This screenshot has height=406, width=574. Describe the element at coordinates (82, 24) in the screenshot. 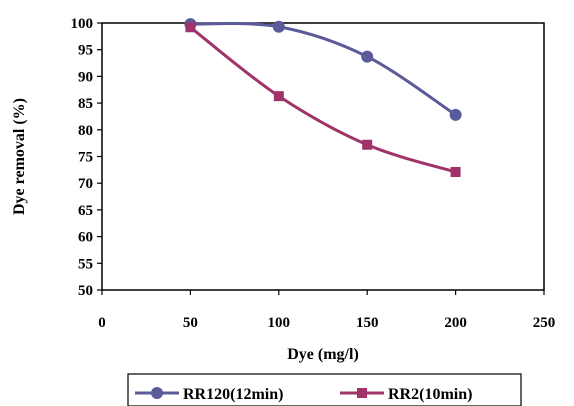

I see `y-tick-label: 100` at that location.